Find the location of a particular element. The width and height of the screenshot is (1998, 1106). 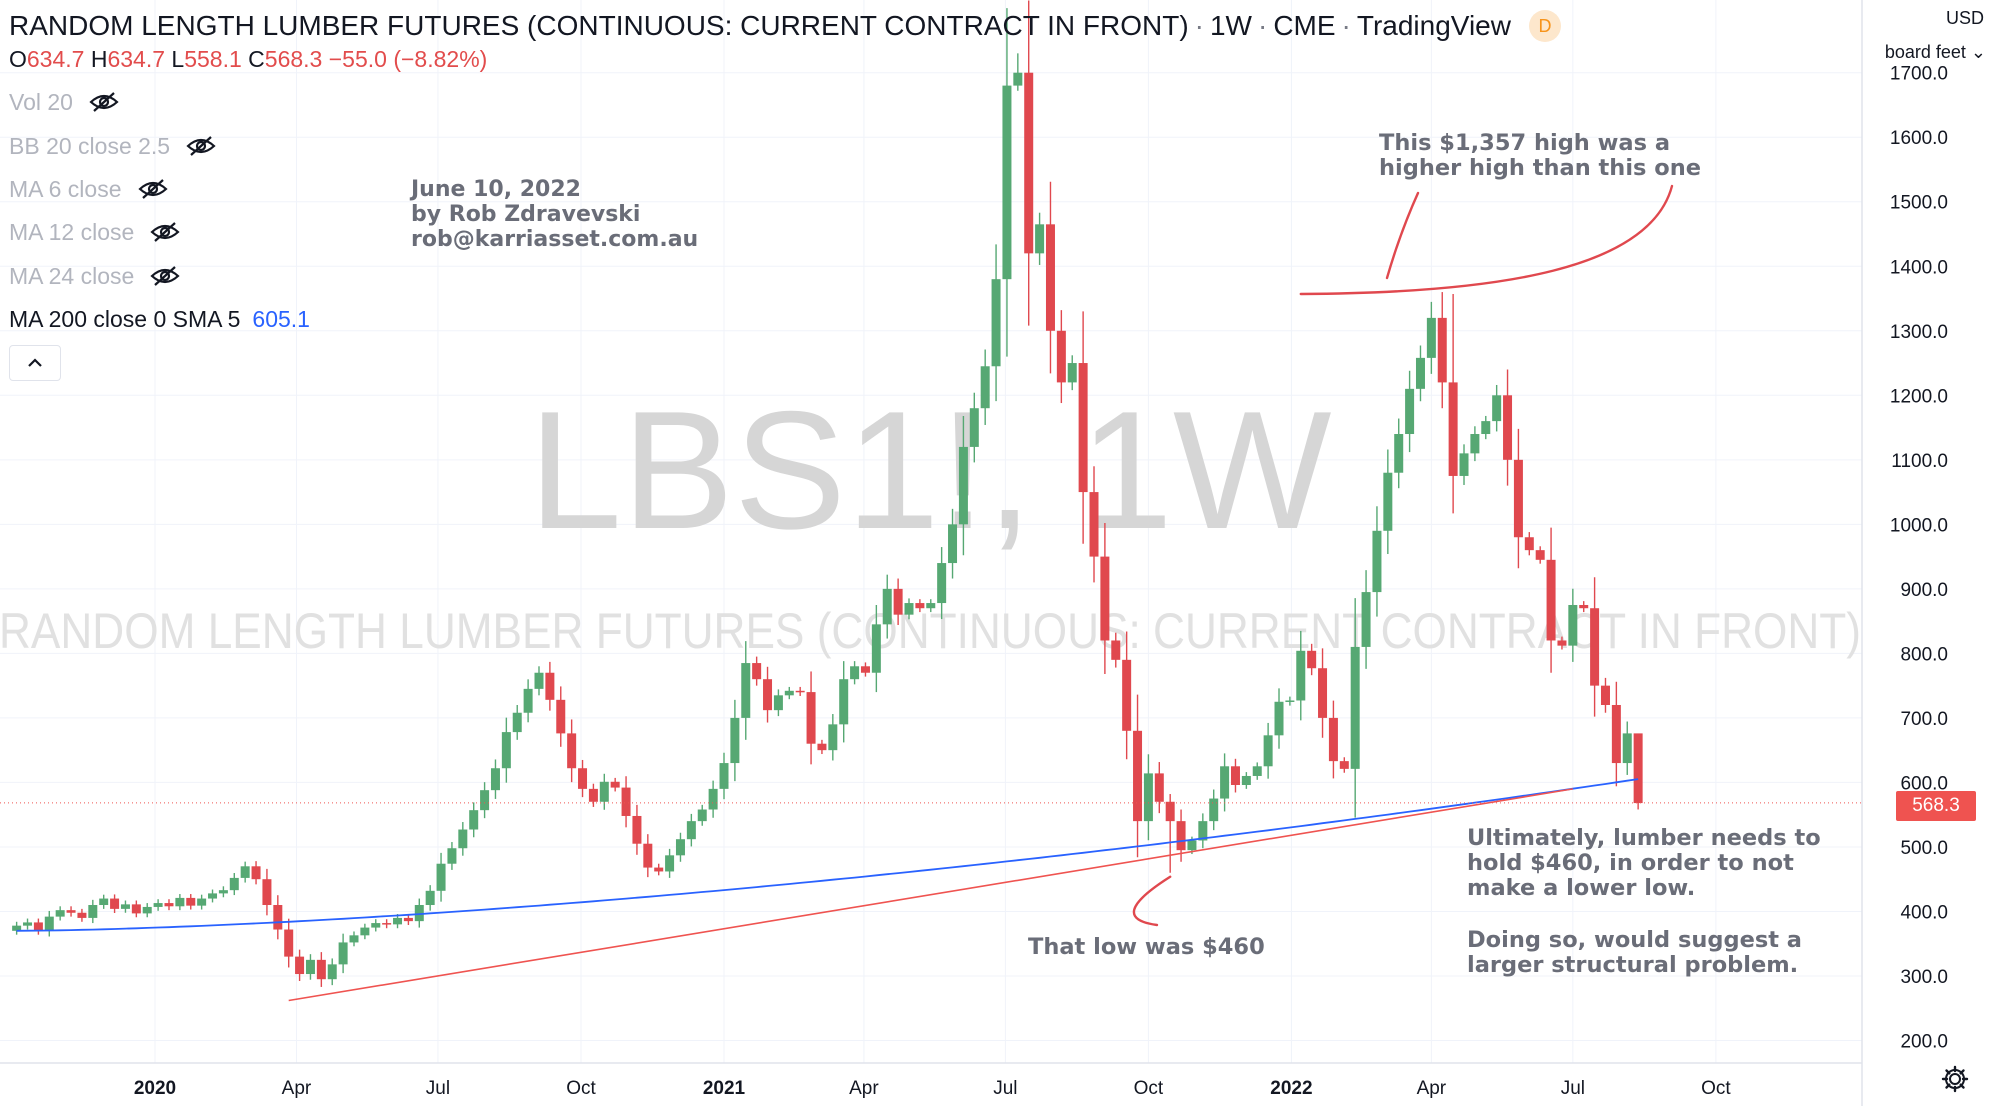

chevron-up-icon is located at coordinates (35, 362).